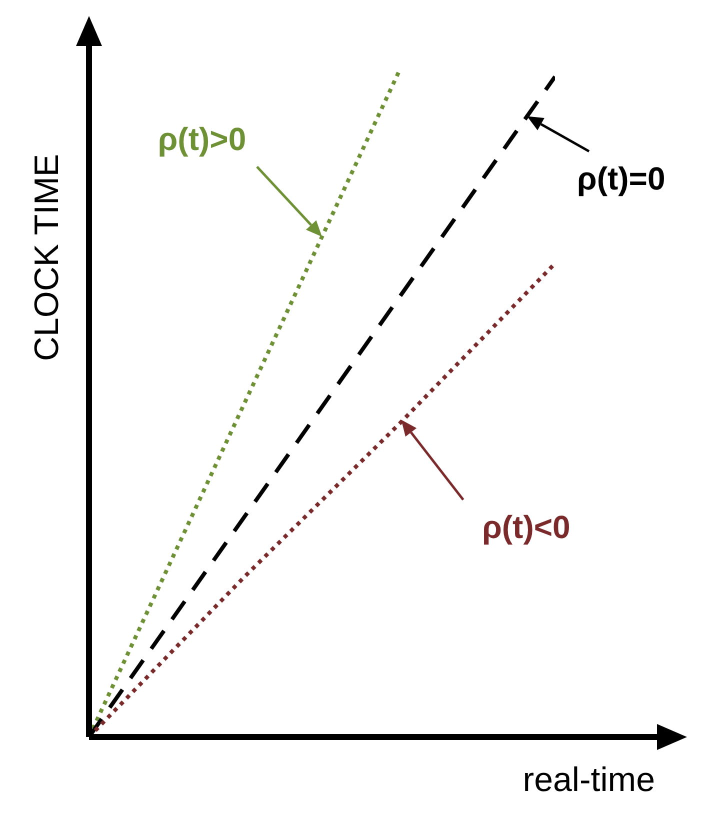  Describe the element at coordinates (621, 178) in the screenshot. I see `annotation: ρ(t)=0` at that location.